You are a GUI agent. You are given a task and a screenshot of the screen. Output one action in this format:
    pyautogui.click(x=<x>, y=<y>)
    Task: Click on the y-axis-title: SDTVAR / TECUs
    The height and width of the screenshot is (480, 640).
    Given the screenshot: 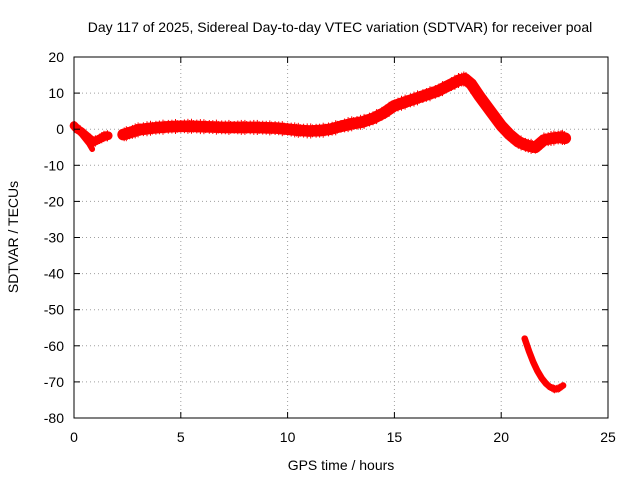 What is the action you would take?
    pyautogui.click(x=13, y=237)
    